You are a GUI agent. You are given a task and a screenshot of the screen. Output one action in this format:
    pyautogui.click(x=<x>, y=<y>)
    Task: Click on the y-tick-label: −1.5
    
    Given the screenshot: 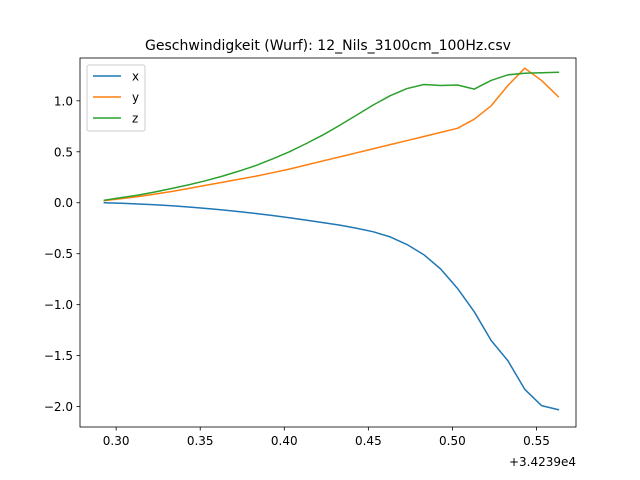 What is the action you would take?
    pyautogui.click(x=58, y=356)
    